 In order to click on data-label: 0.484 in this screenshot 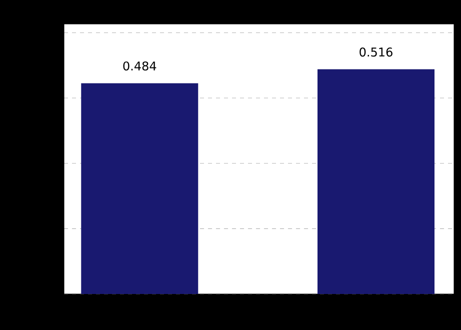, I will do `click(139, 66)`.